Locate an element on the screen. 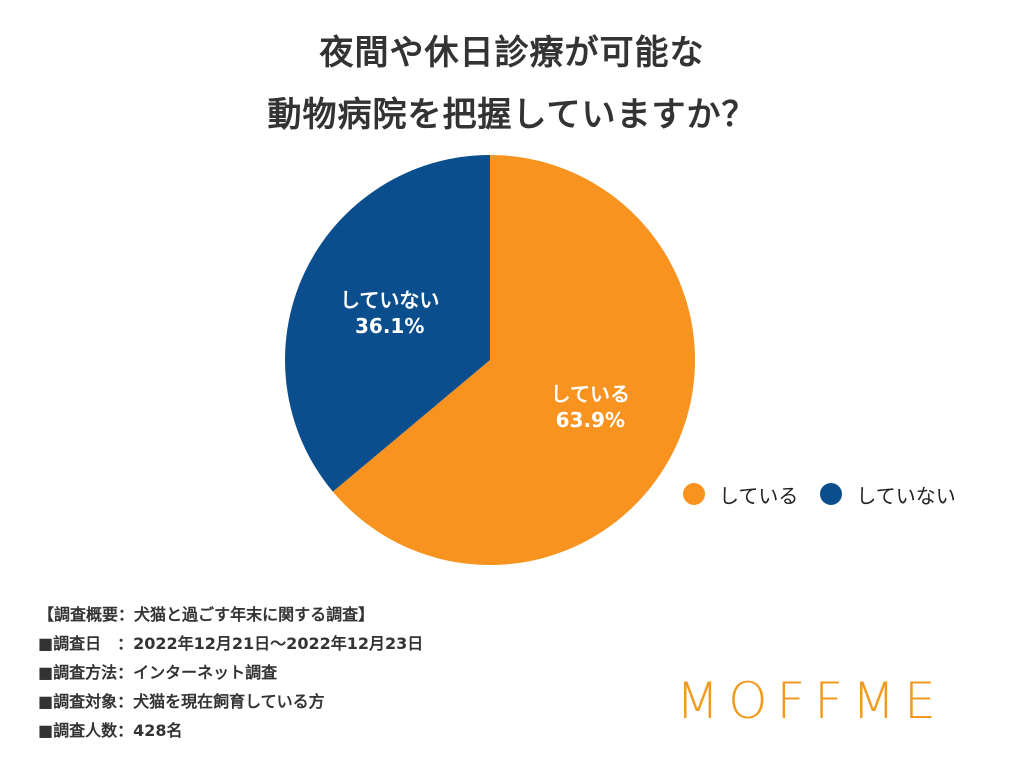 The image size is (1024, 768). survey-note-method: ■調査方法：インターネット調査 is located at coordinates (158, 672).